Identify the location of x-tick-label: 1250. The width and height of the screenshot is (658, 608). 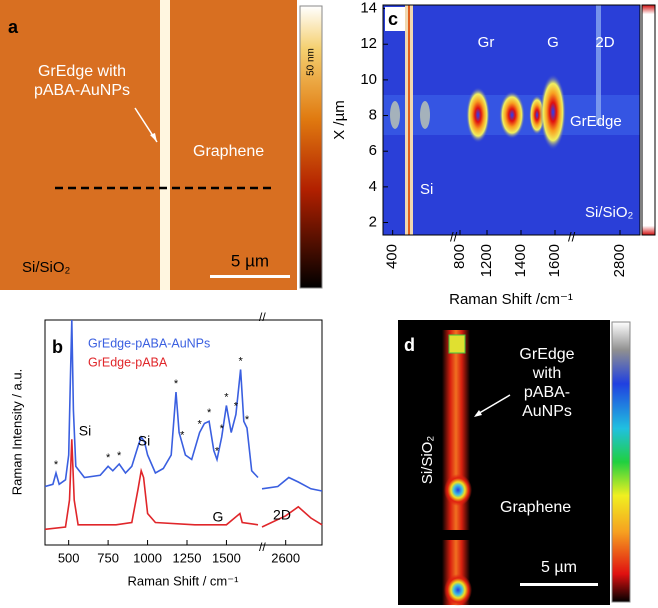
(187, 557).